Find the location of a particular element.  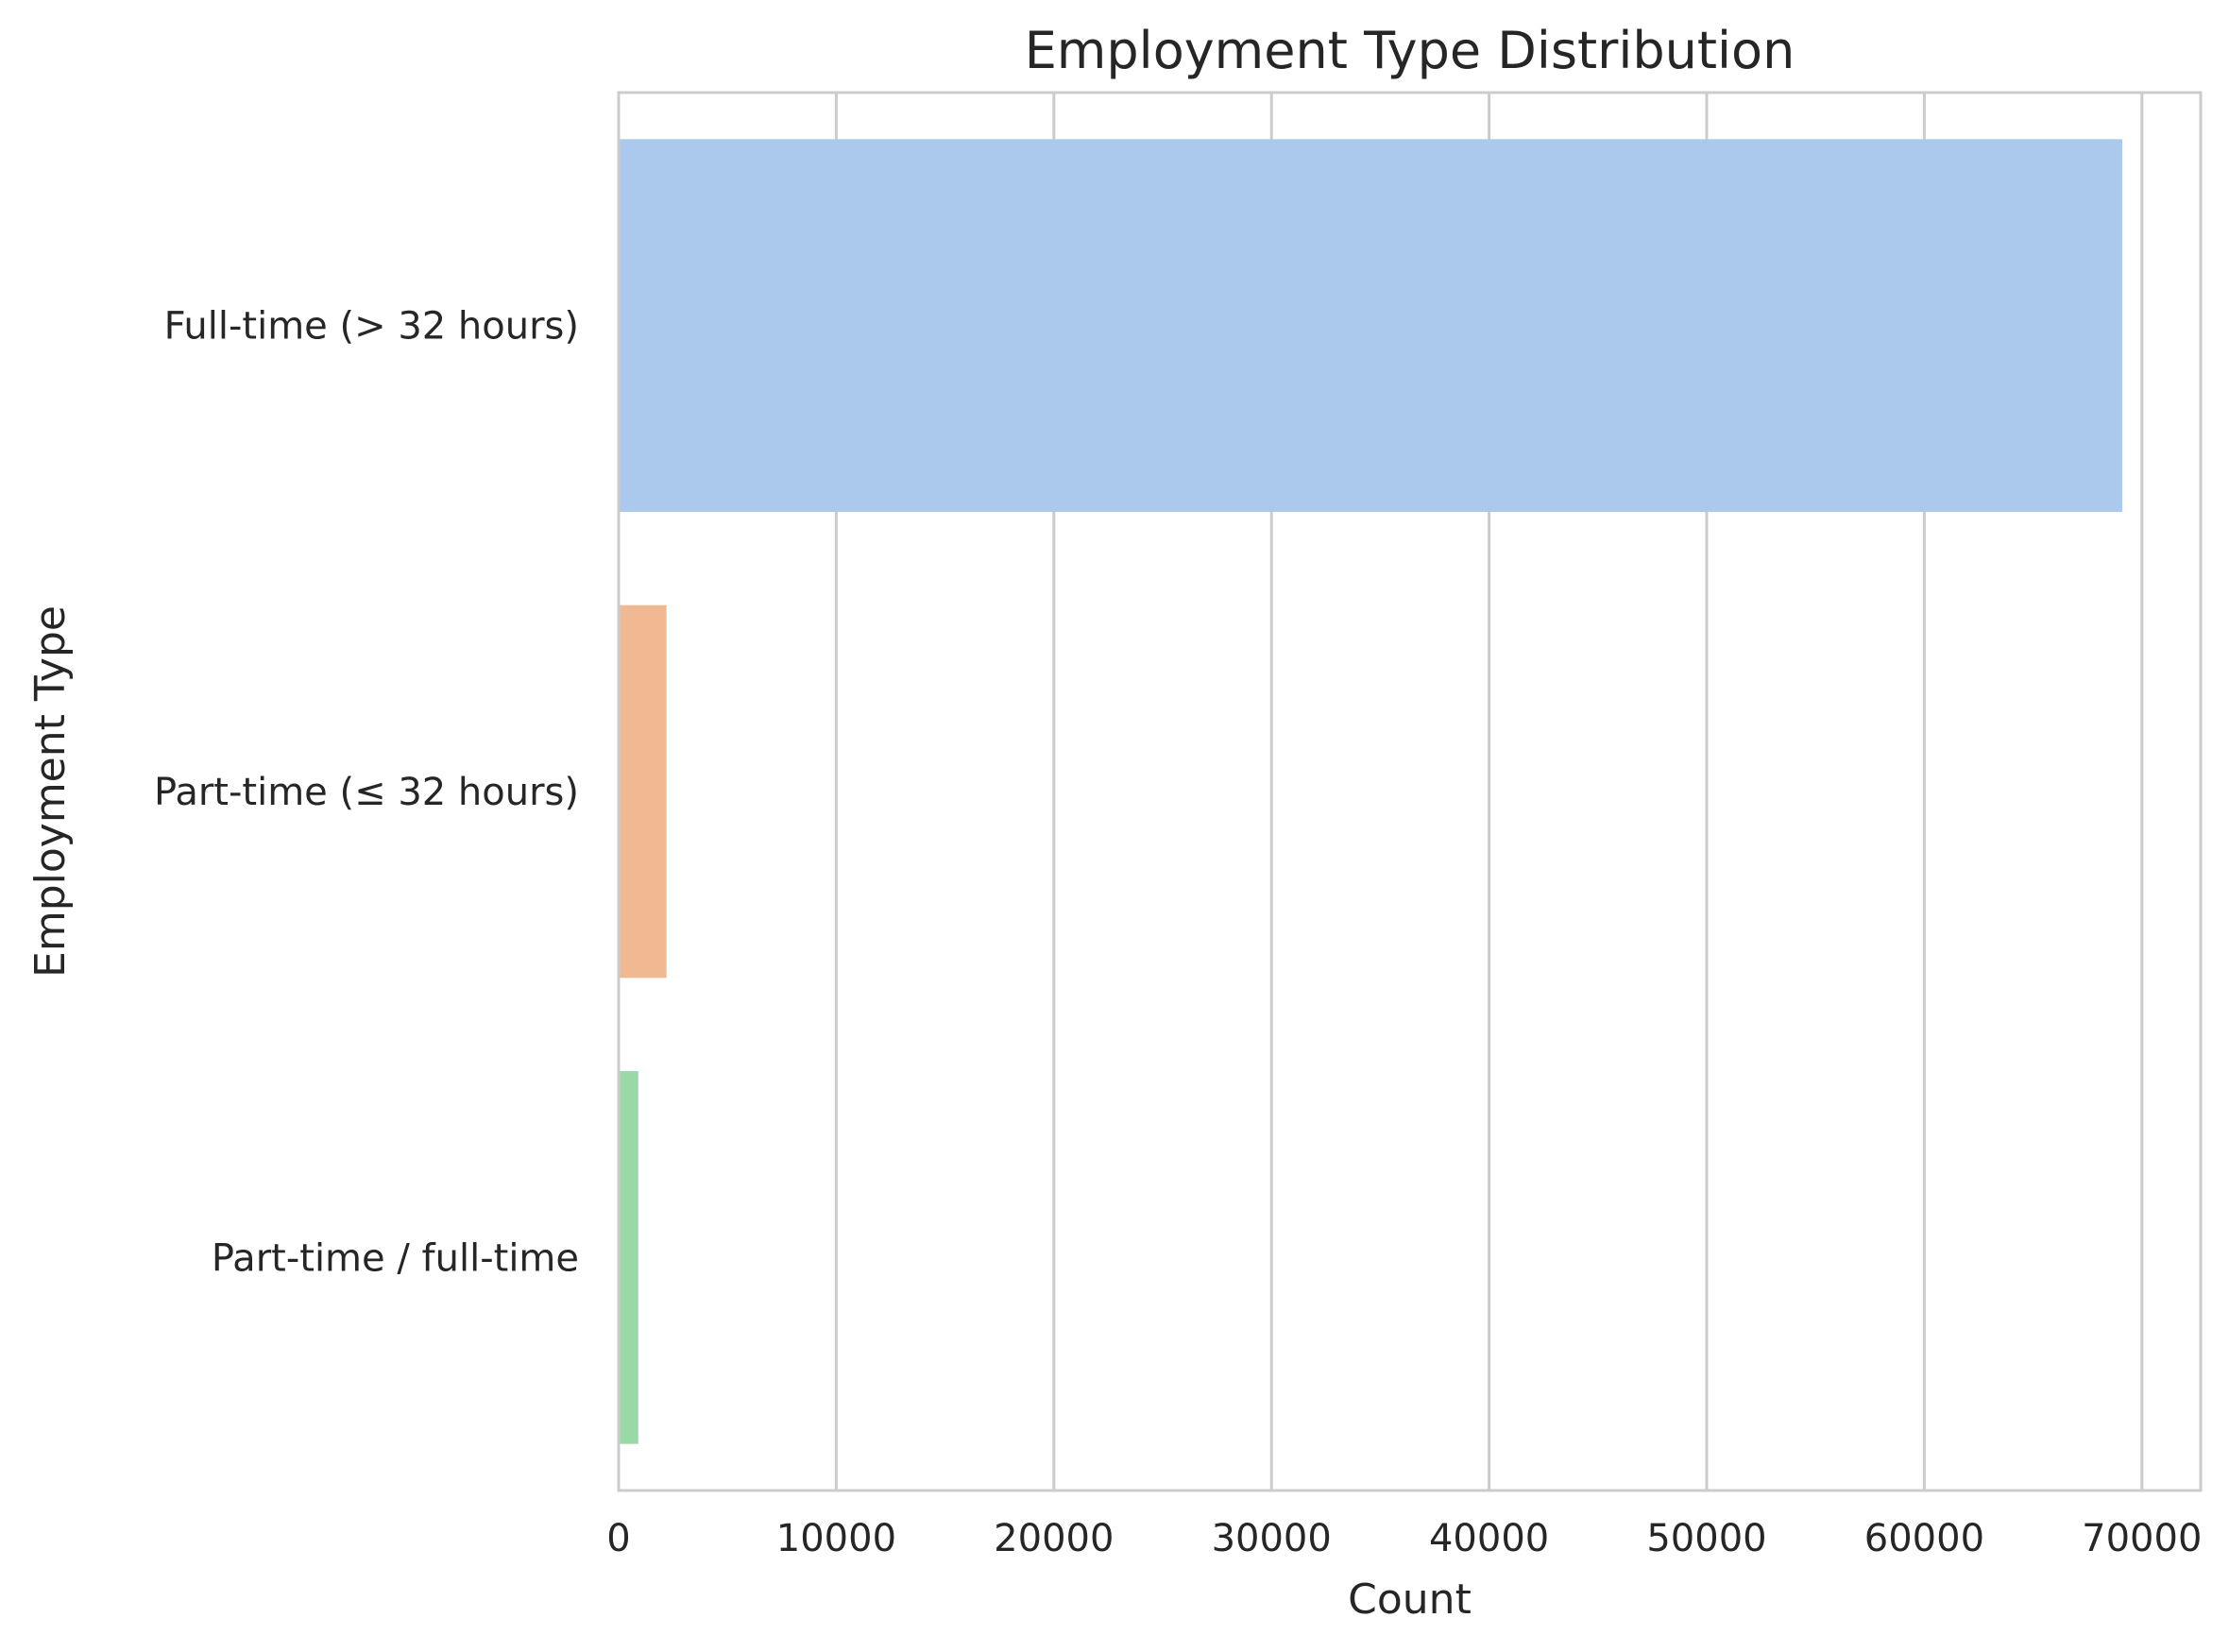

y-tick-label: Part-time / full-time is located at coordinates (395, 1258).